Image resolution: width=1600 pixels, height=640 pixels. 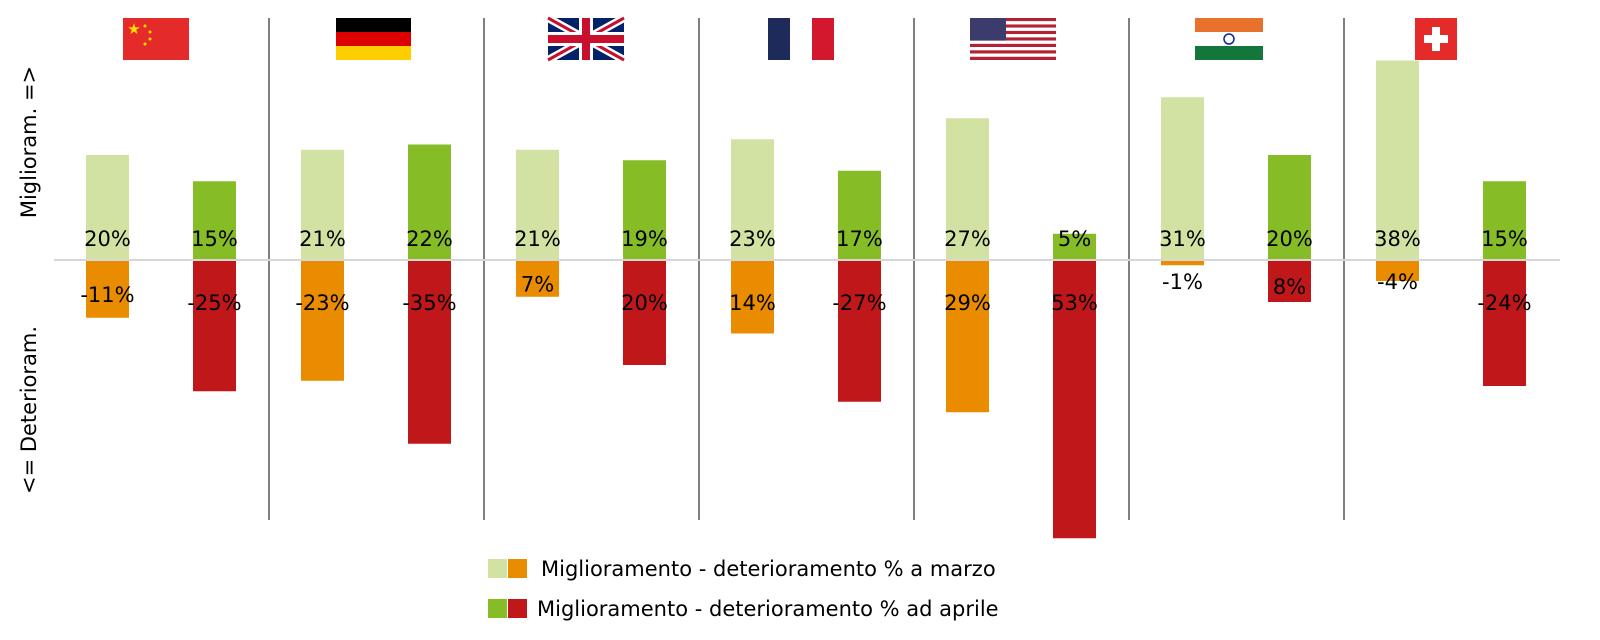 I want to click on data-label: 31%, so click(x=1182, y=239).